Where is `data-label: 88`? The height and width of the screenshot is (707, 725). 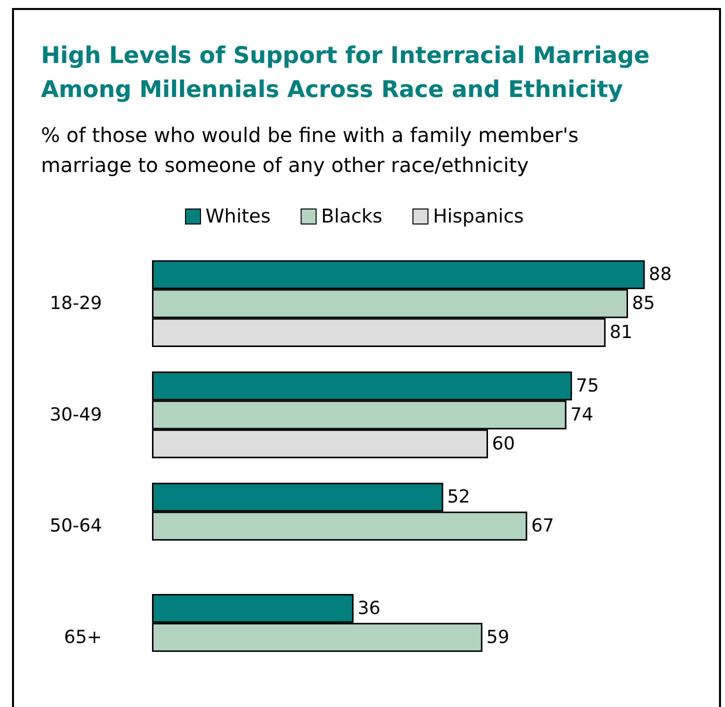 data-label: 88 is located at coordinates (660, 275).